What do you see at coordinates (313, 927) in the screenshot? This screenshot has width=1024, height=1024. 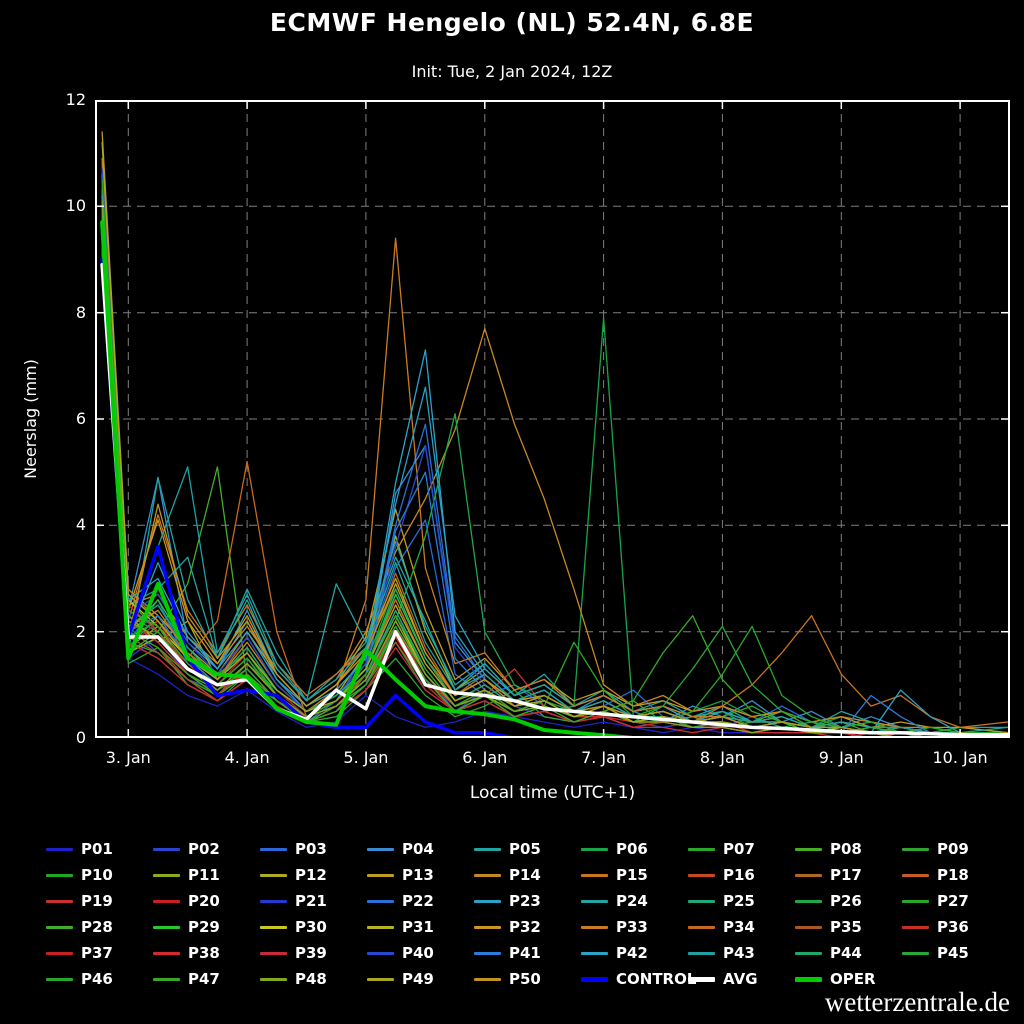 I see `legend-item-P30: P30` at bounding box center [313, 927].